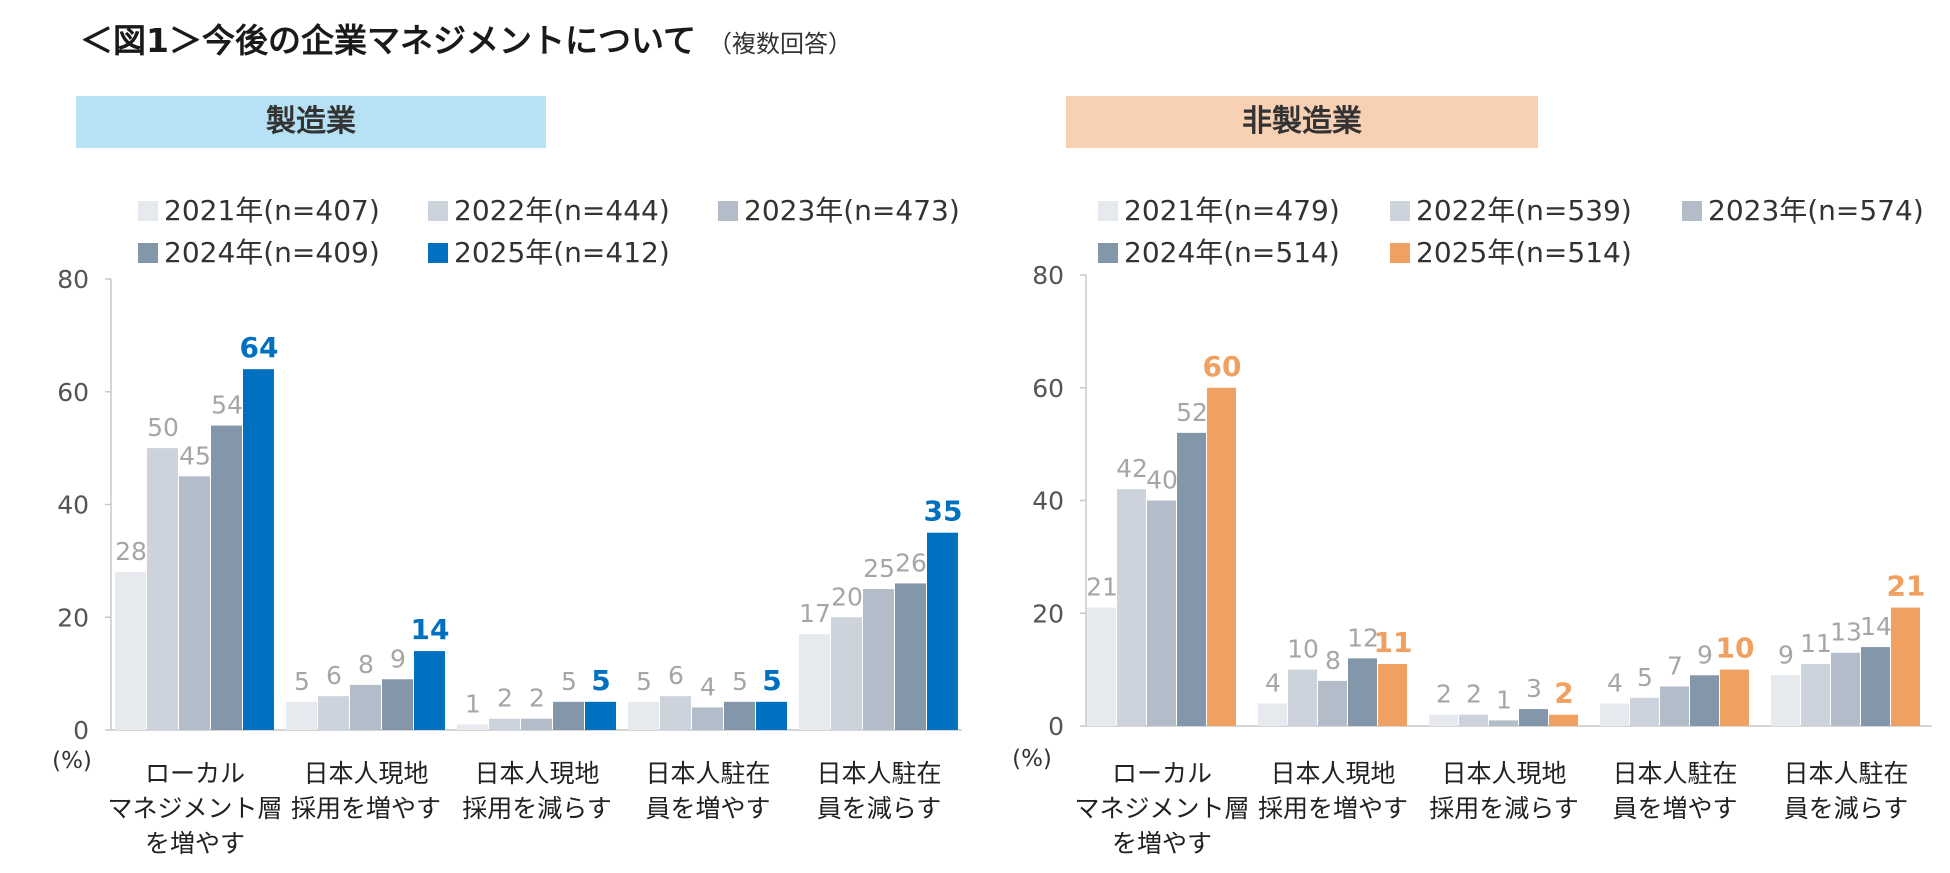 The width and height of the screenshot is (1950, 873). I want to click on y-tick-label: 80, so click(73, 279).